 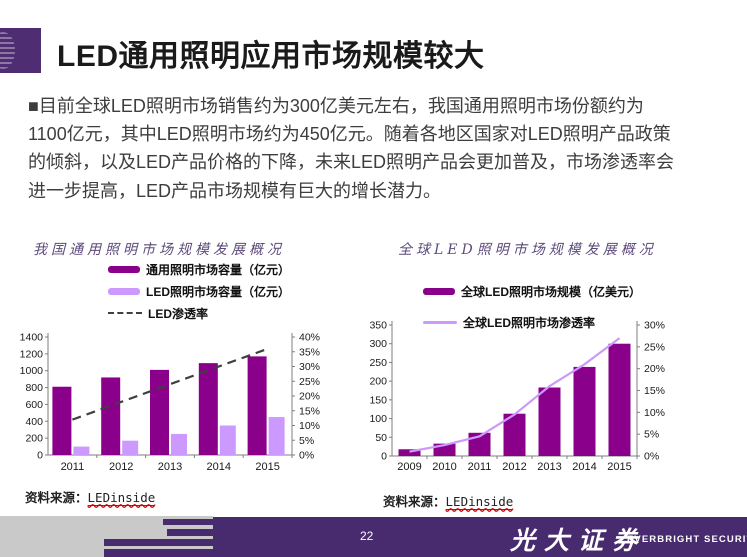 What do you see at coordinates (378, 363) in the screenshot?
I see `svg-text: 250` at bounding box center [378, 363].